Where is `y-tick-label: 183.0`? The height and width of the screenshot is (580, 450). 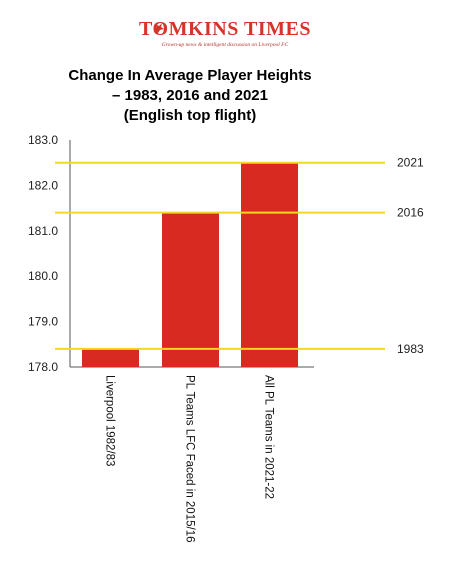
y-tick-label: 183.0 is located at coordinates (43, 140).